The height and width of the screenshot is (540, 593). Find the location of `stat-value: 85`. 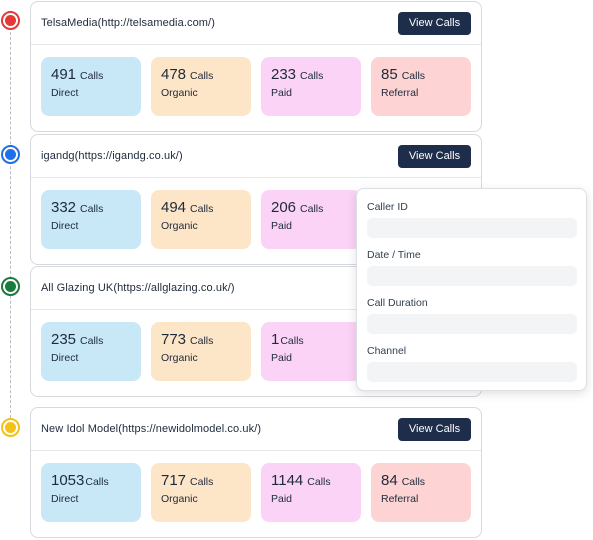

stat-value: 85 is located at coordinates (389, 74).